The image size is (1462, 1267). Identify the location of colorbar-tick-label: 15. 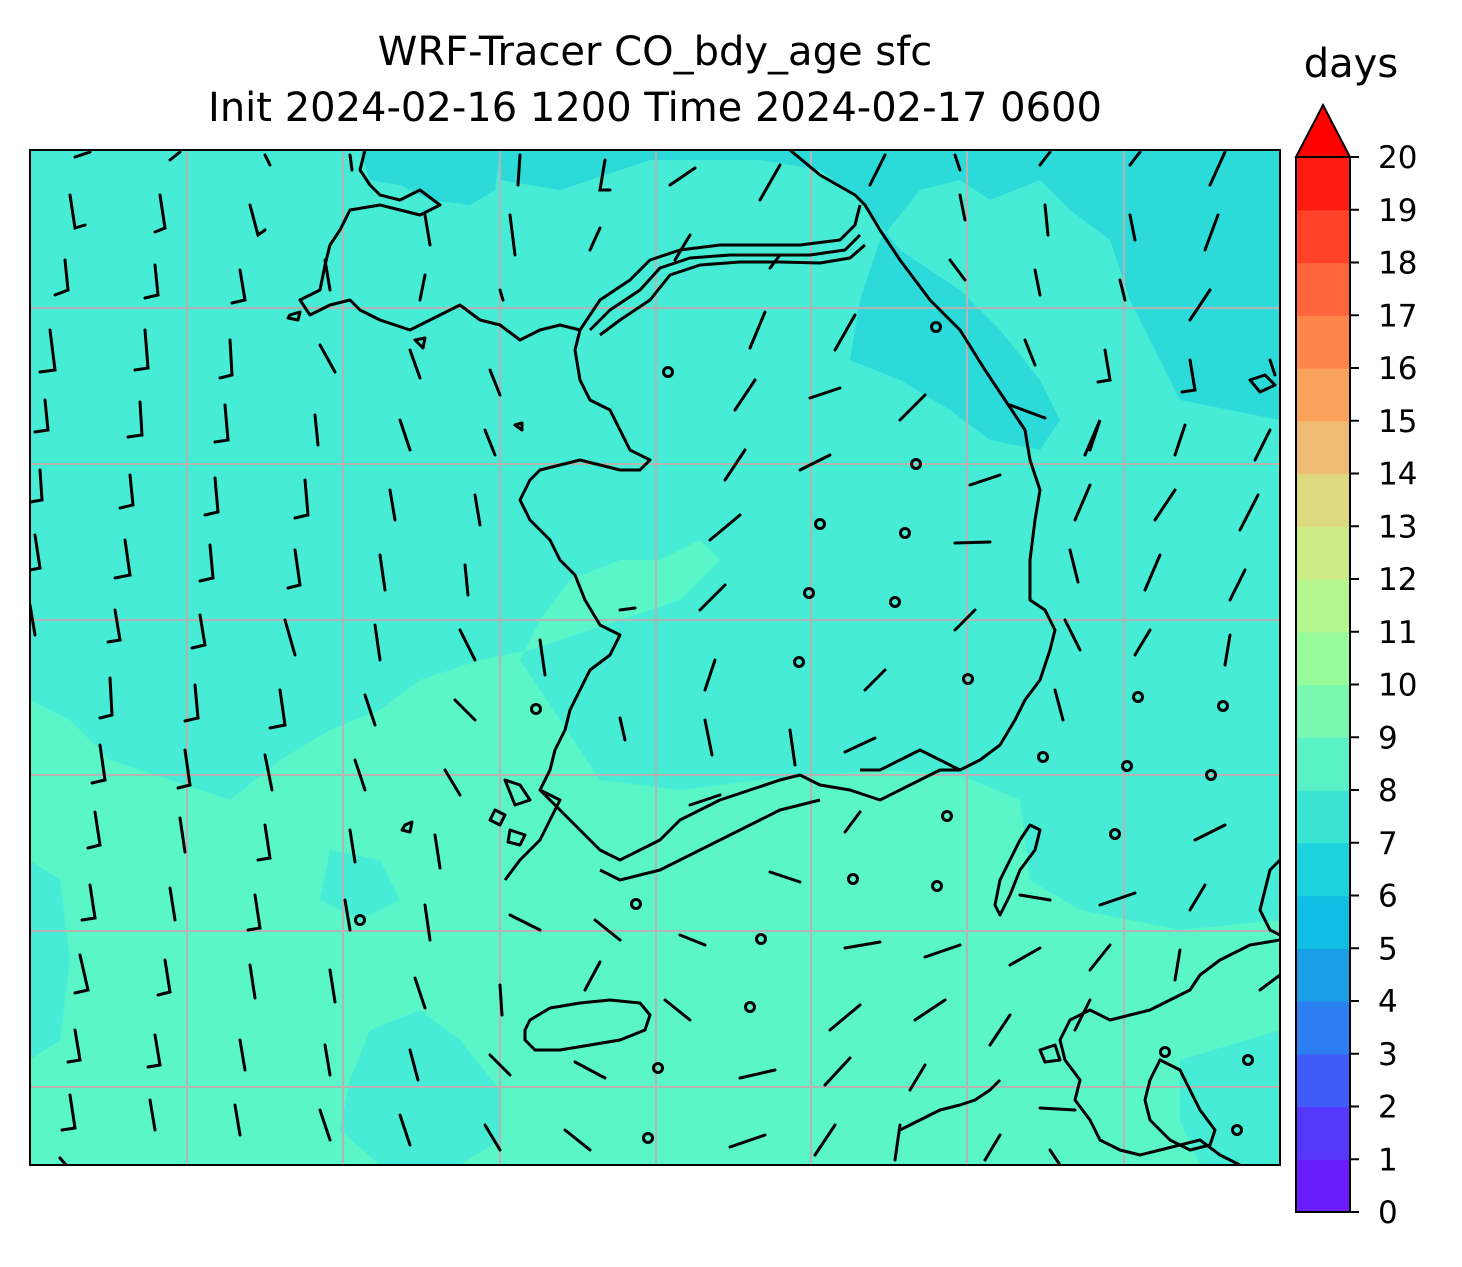
(1397, 422).